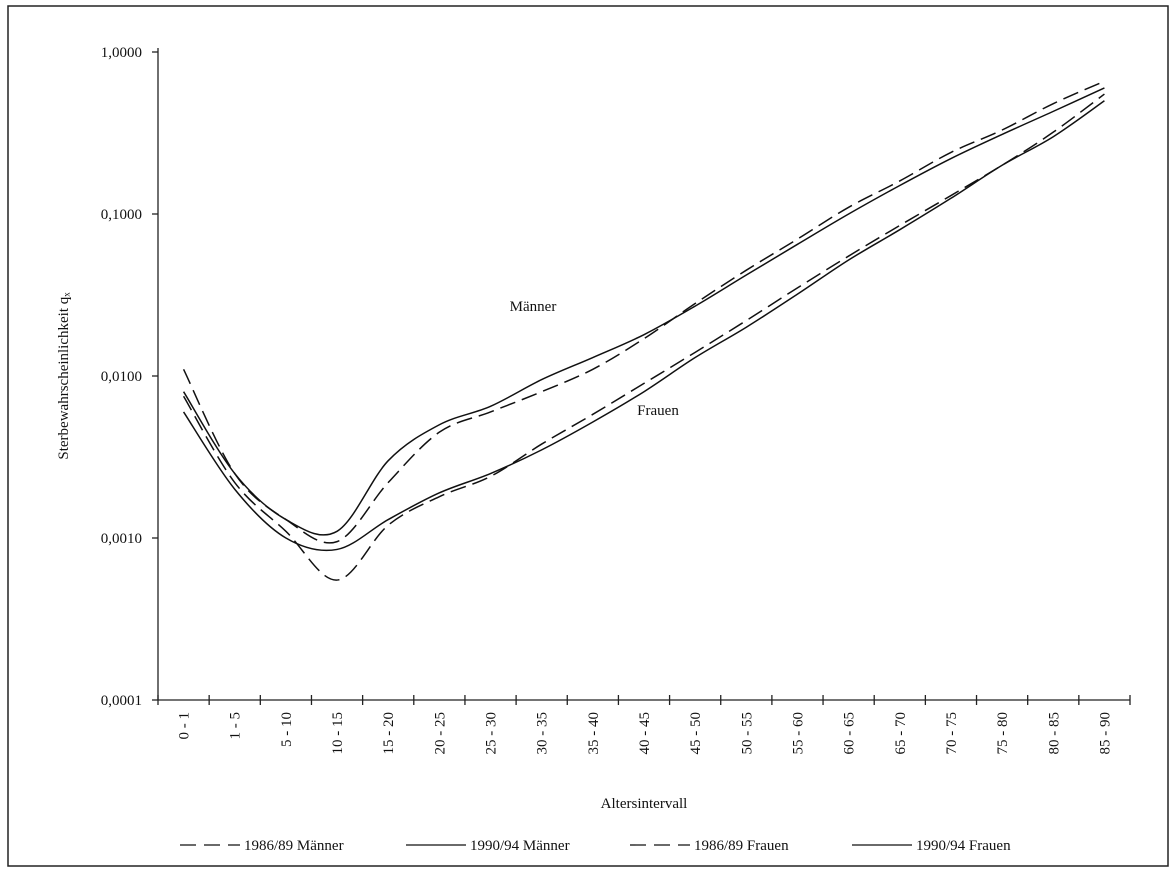 The height and width of the screenshot is (871, 1173). Describe the element at coordinates (338, 733) in the screenshot. I see `x-tick-label: 10 - 15` at that location.